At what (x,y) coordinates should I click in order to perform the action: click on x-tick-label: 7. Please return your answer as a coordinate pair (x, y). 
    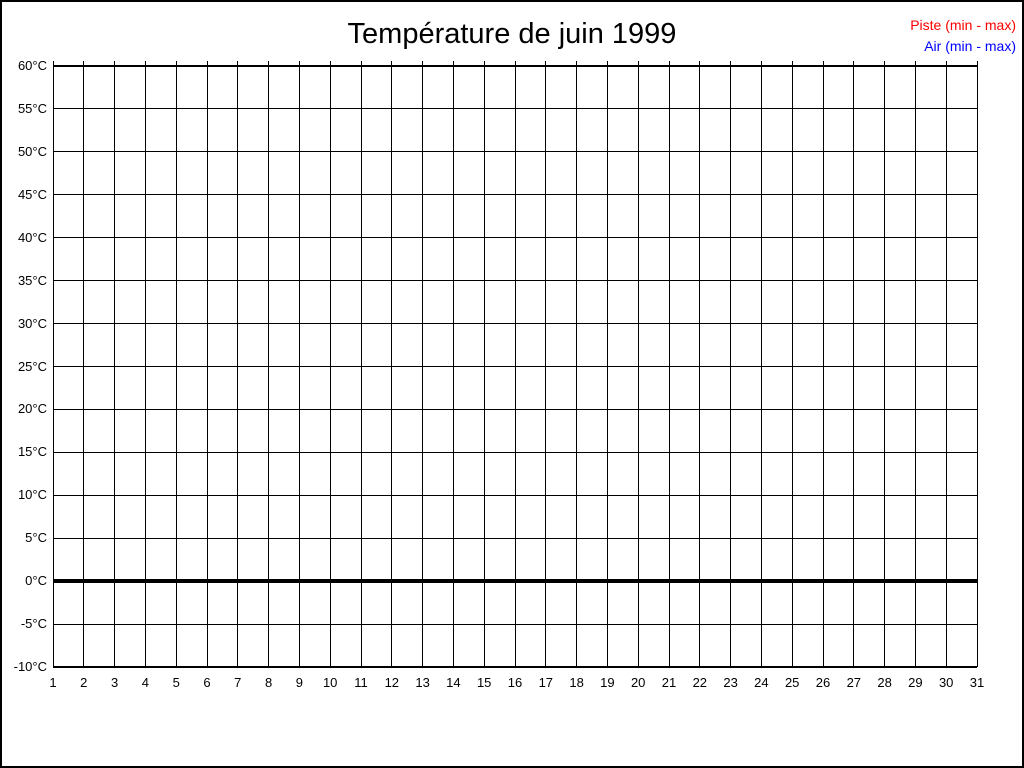
    Looking at the image, I should click on (238, 682).